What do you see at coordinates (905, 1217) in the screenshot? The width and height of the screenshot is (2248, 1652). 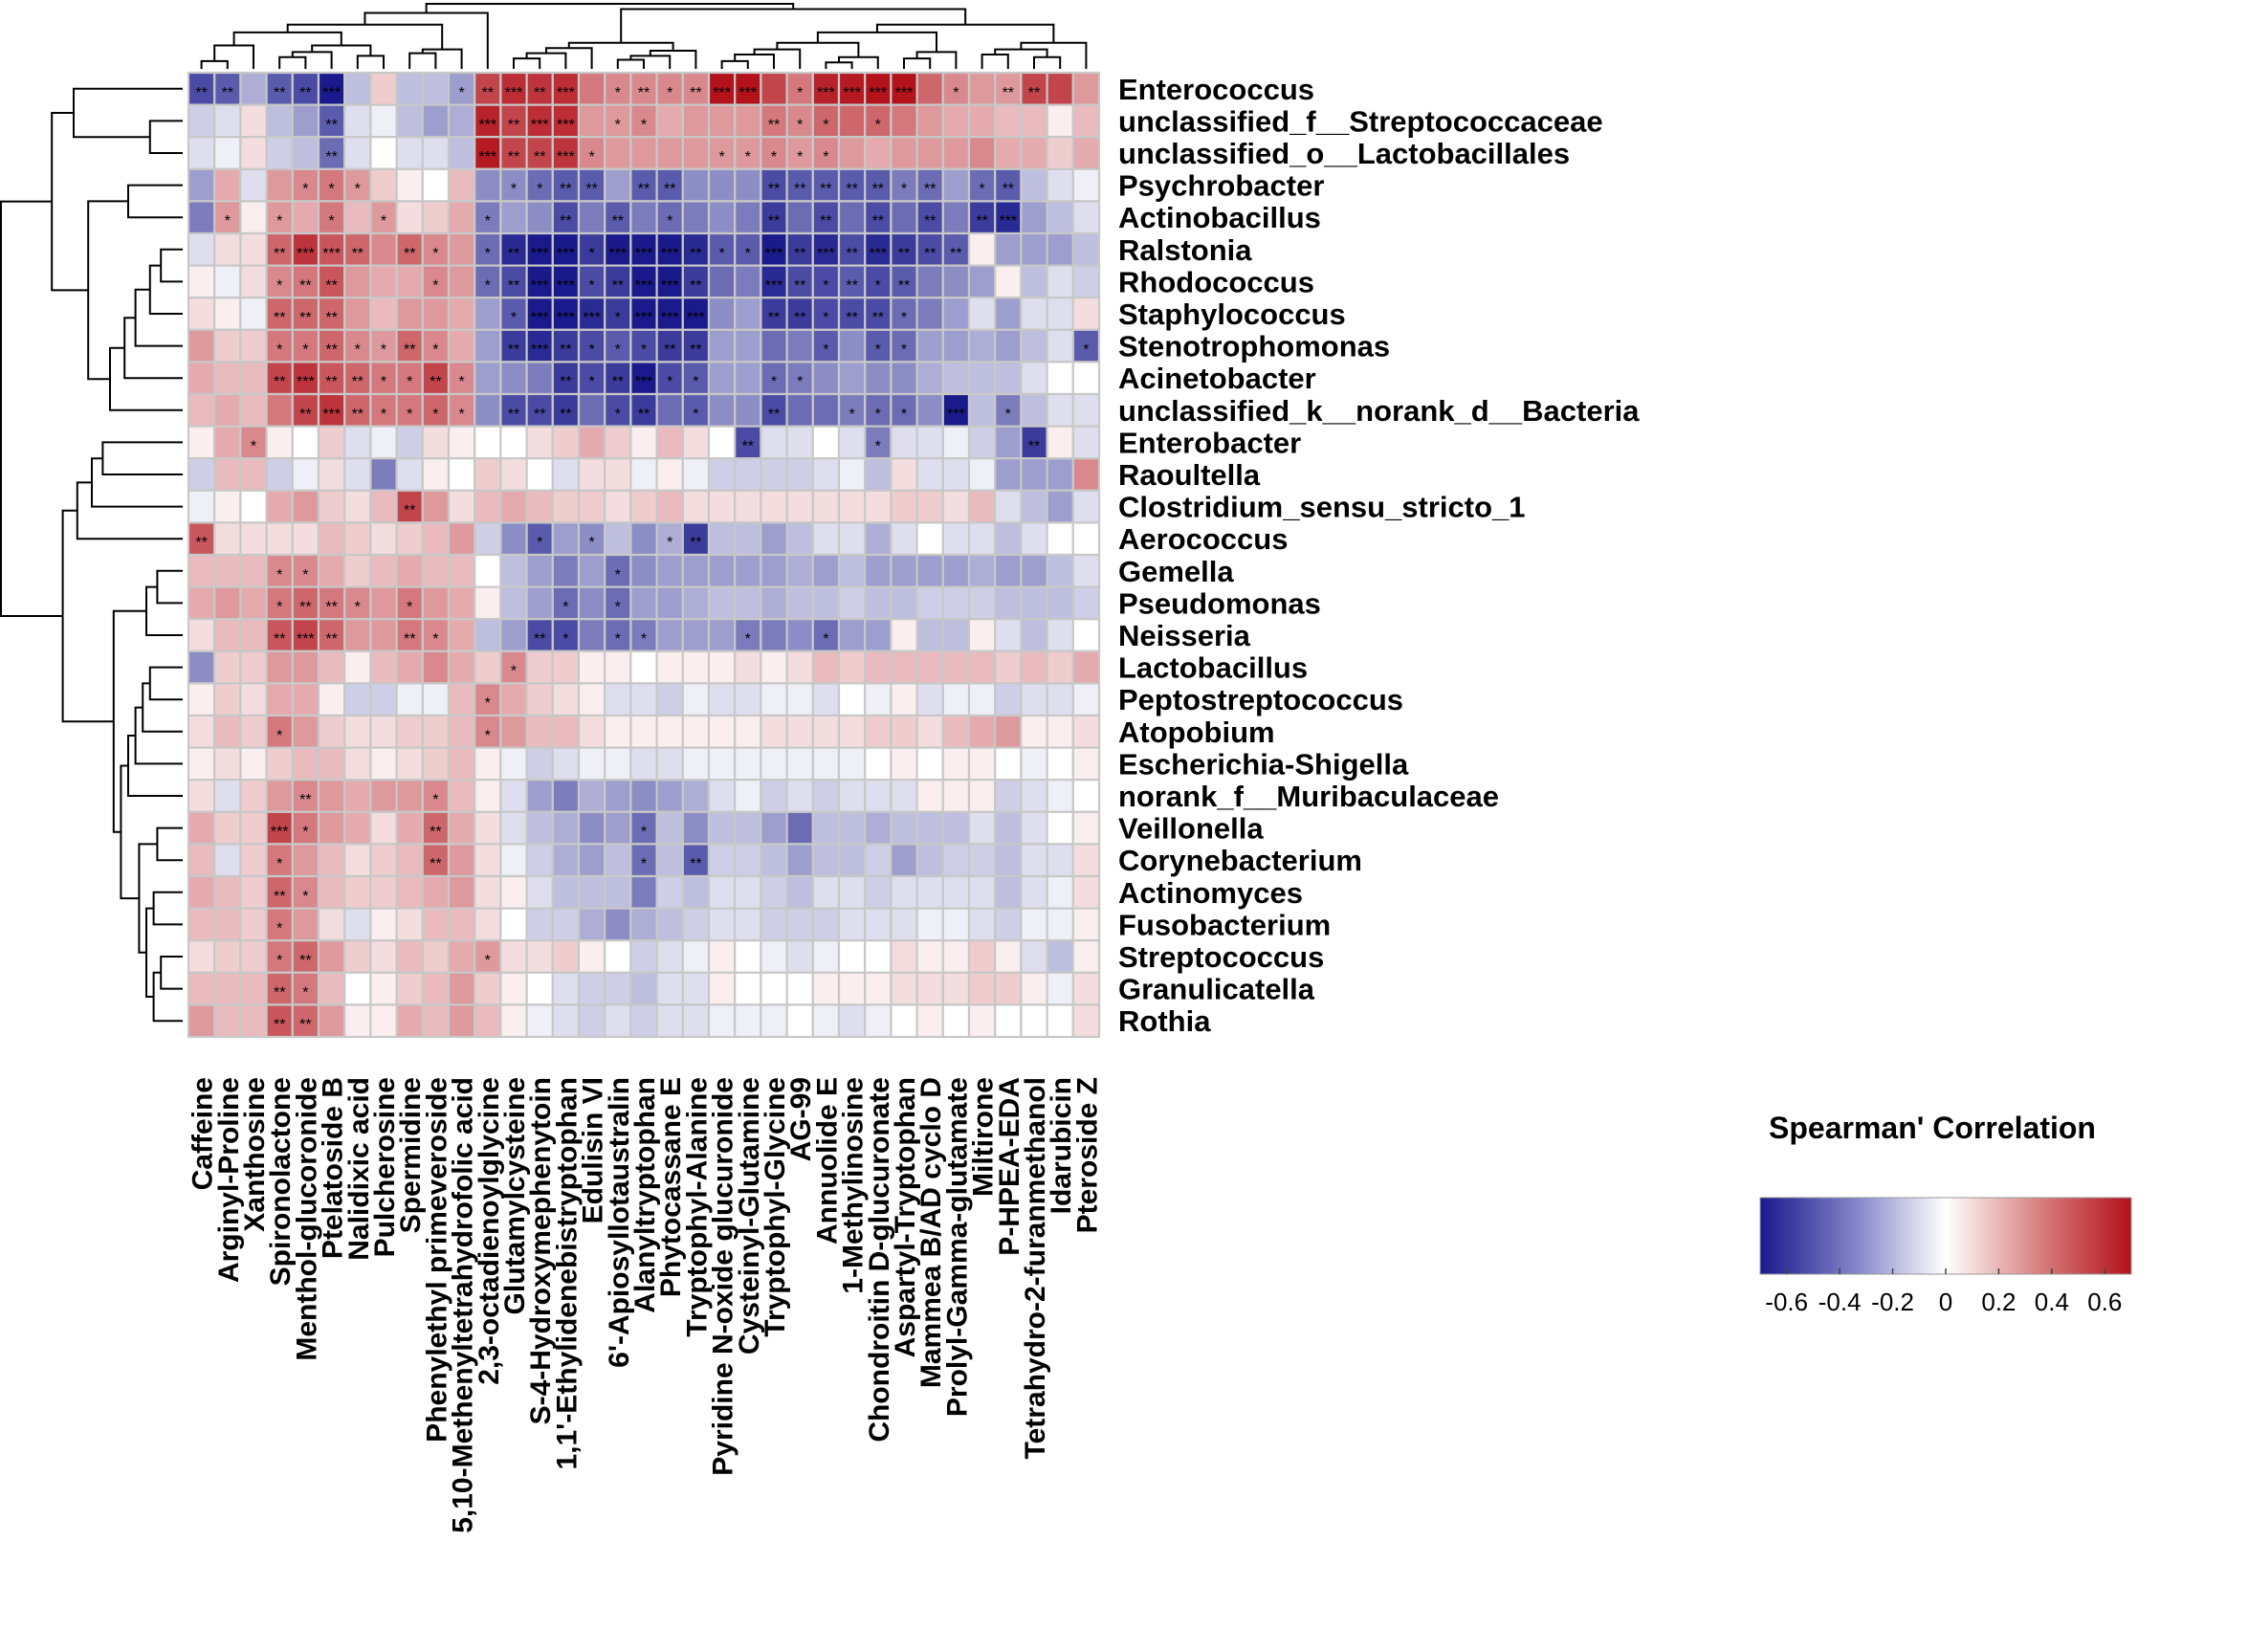 I see `column-label: Aspartyl-Tryptophan` at bounding box center [905, 1217].